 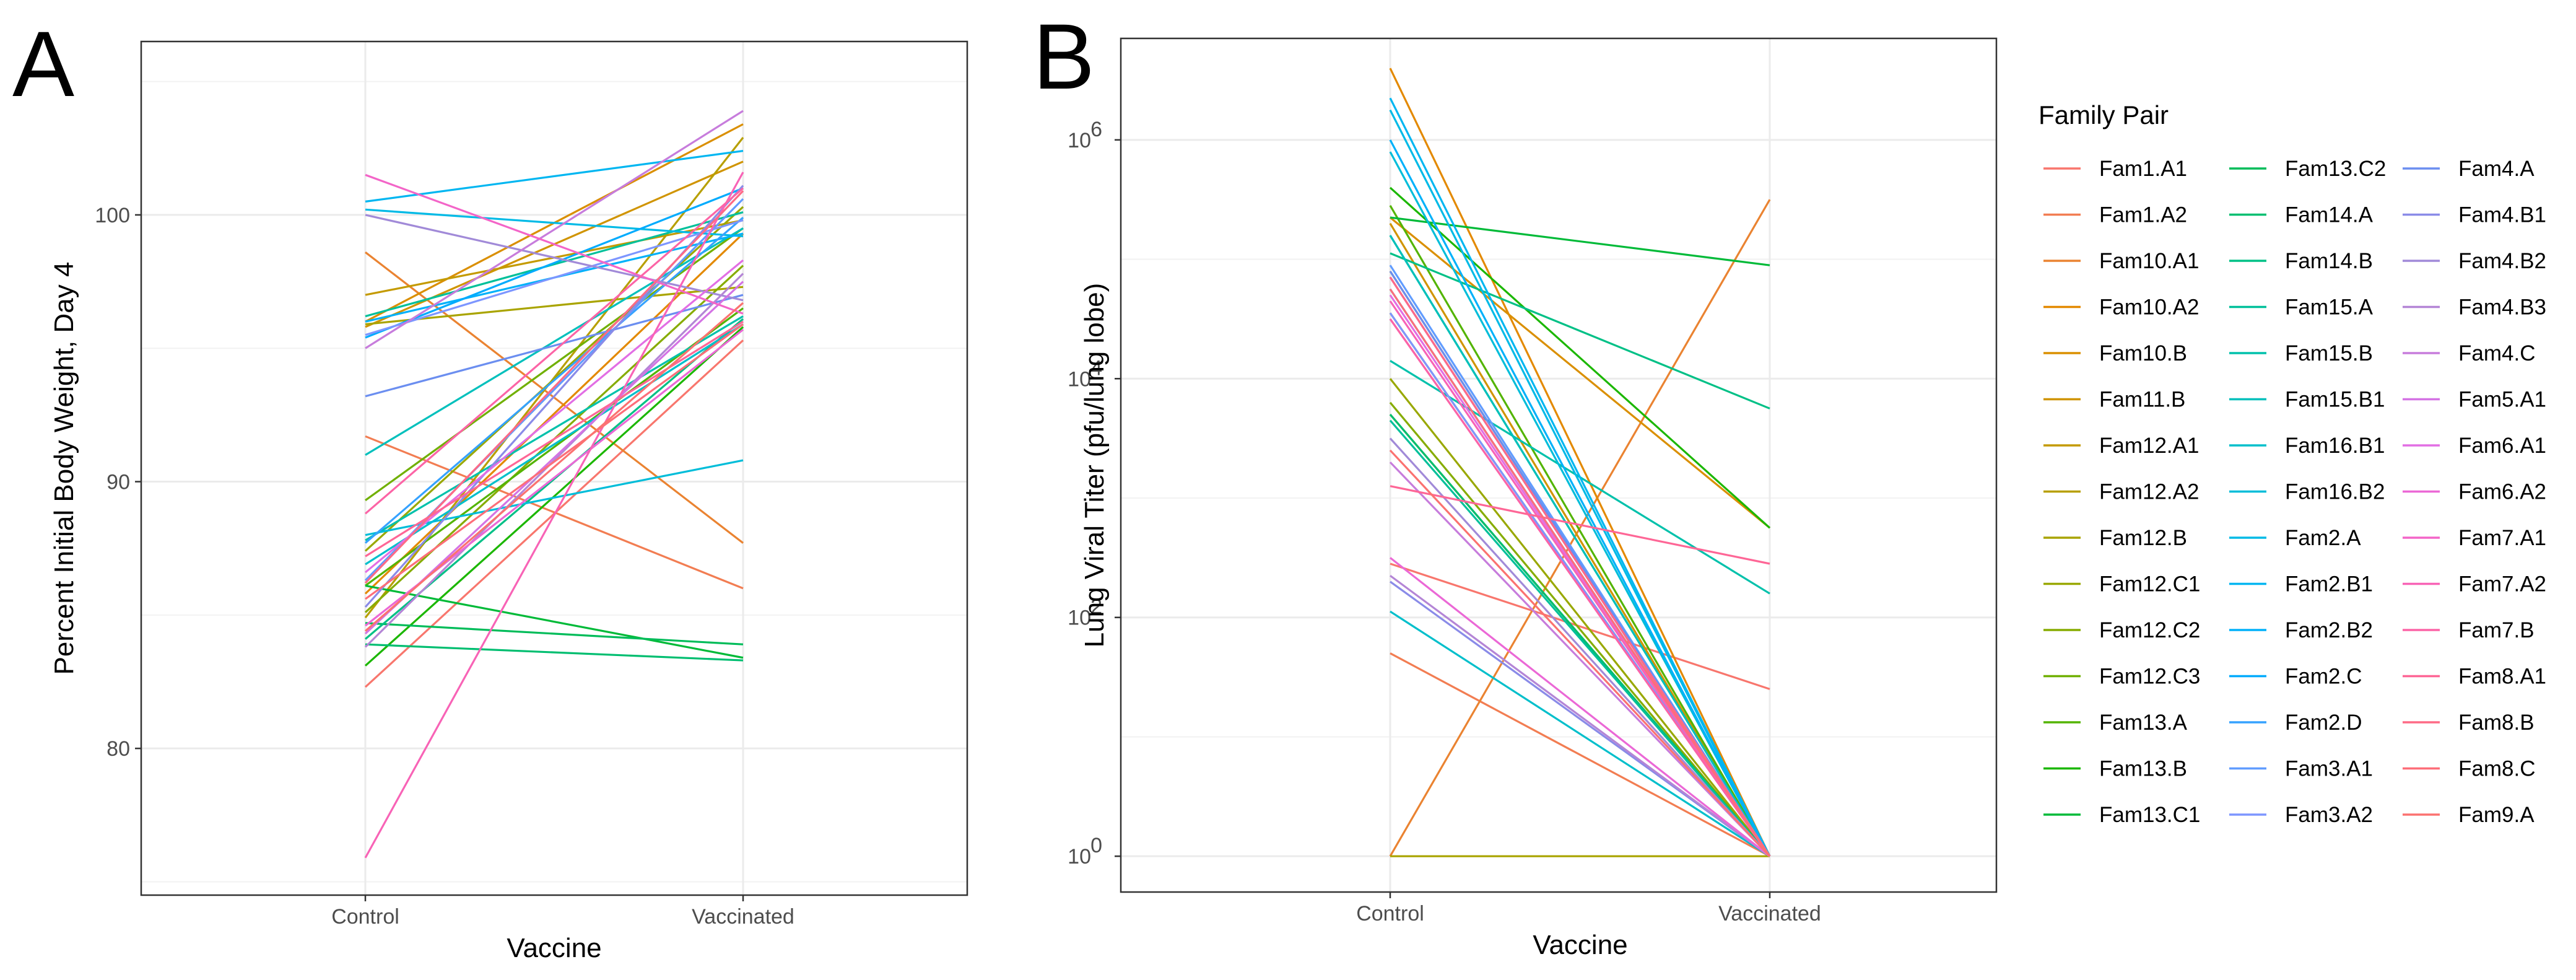 What do you see at coordinates (1096, 129) in the screenshot?
I see `y-tick-exponent: 6` at bounding box center [1096, 129].